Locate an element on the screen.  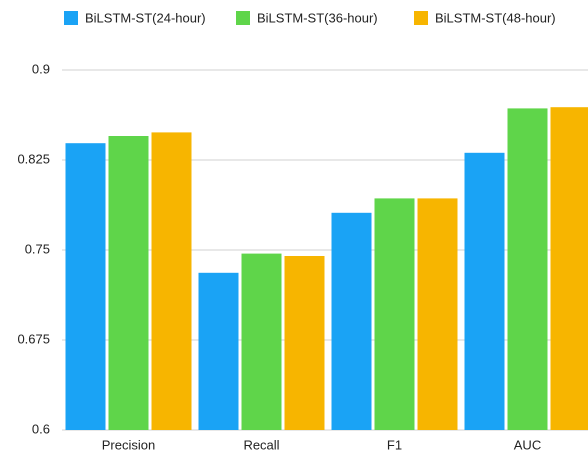
x-tick-label: Recall is located at coordinates (261, 444).